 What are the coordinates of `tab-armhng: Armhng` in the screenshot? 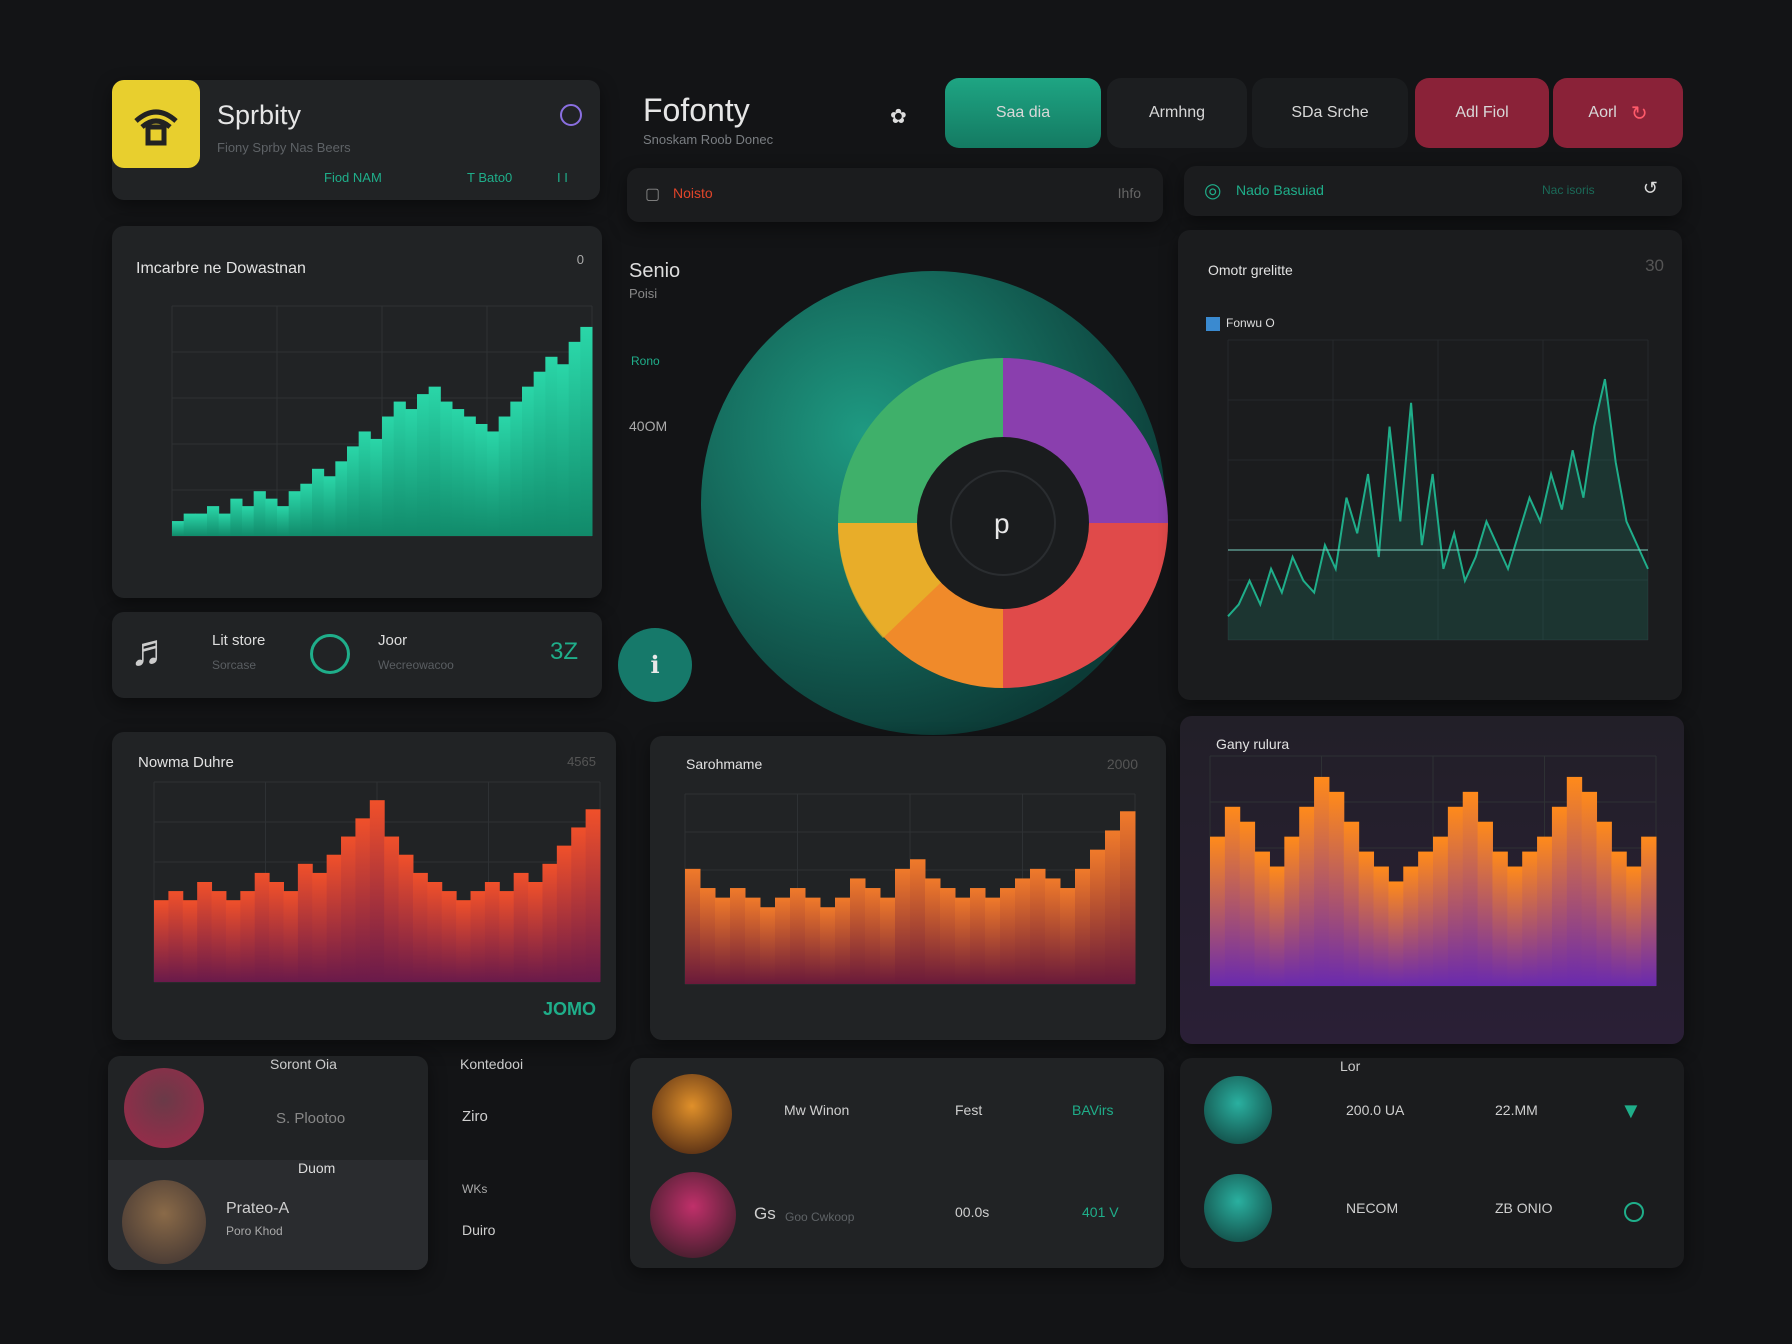 It's located at (1177, 113).